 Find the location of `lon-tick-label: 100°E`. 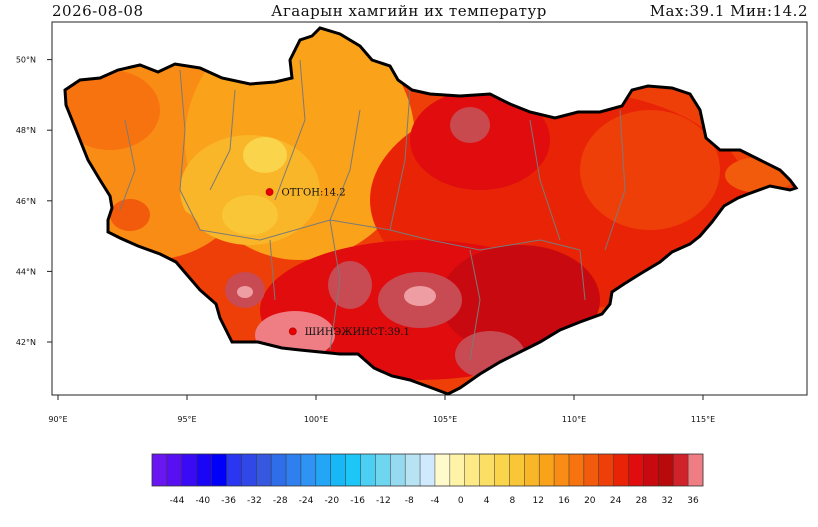

lon-tick-label: 100°E is located at coordinates (316, 419).